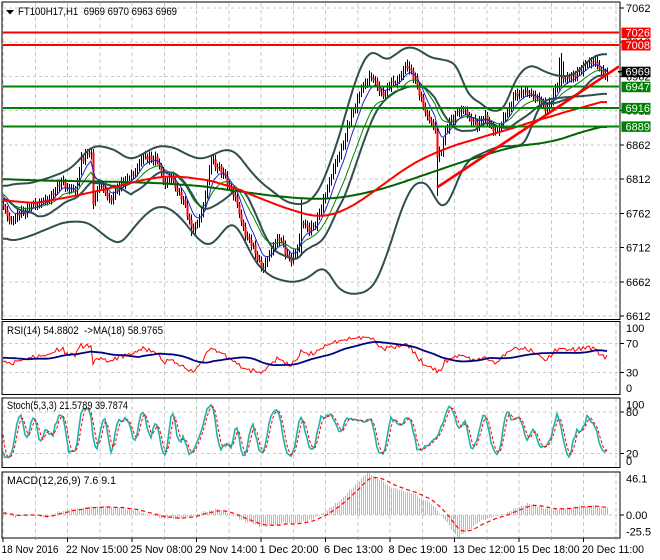  What do you see at coordinates (632, 374) in the screenshot?
I see `svg-text: 30` at bounding box center [632, 374].